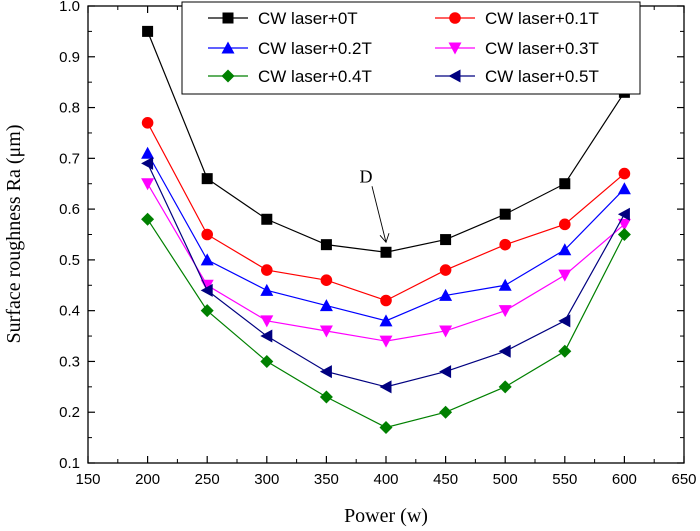 This screenshot has height=531, width=700. What do you see at coordinates (564, 479) in the screenshot?
I see `x-tick-label: 550` at bounding box center [564, 479].